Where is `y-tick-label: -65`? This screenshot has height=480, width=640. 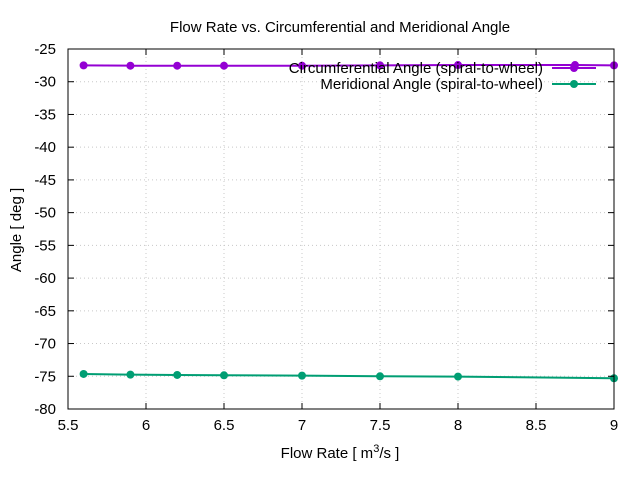 y-tick-label: -65 is located at coordinates (45, 311).